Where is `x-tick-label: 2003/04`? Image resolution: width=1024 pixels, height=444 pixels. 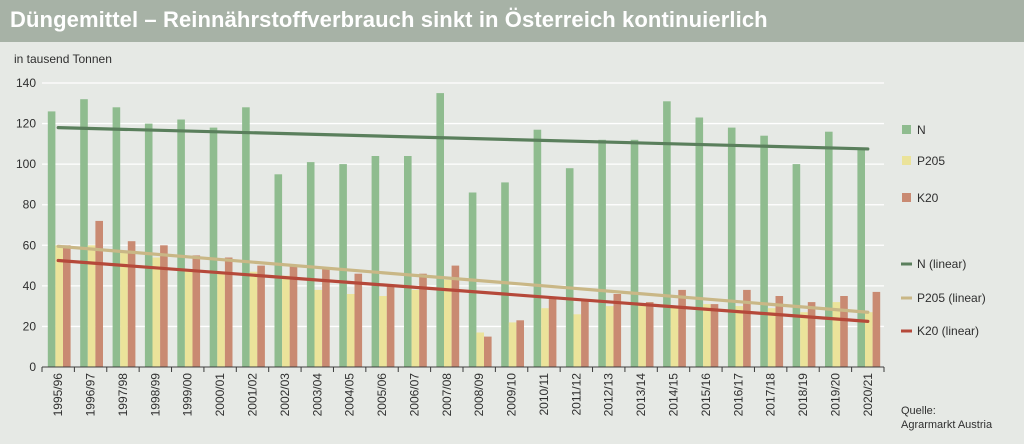 x-tick-label: 2003/04 is located at coordinates (317, 395).